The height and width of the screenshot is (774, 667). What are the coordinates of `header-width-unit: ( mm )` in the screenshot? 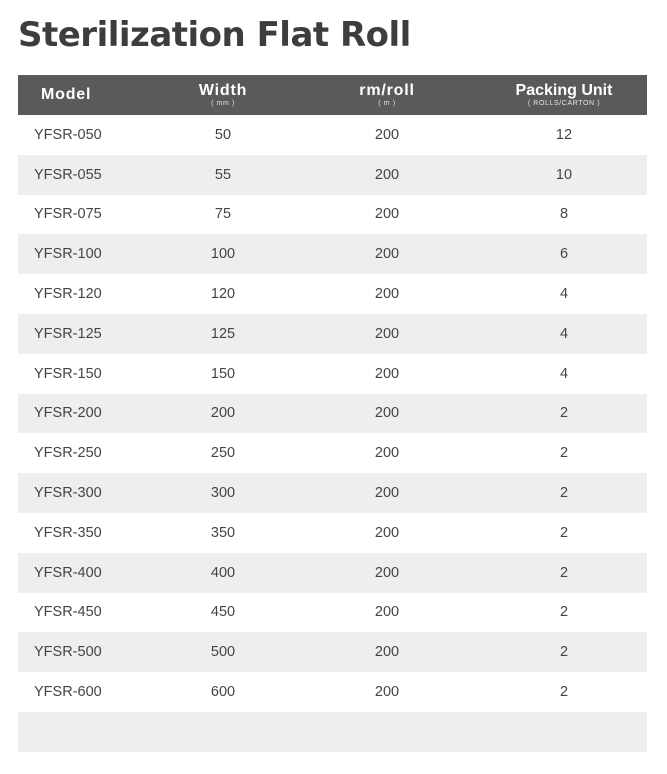 It's located at (223, 103).